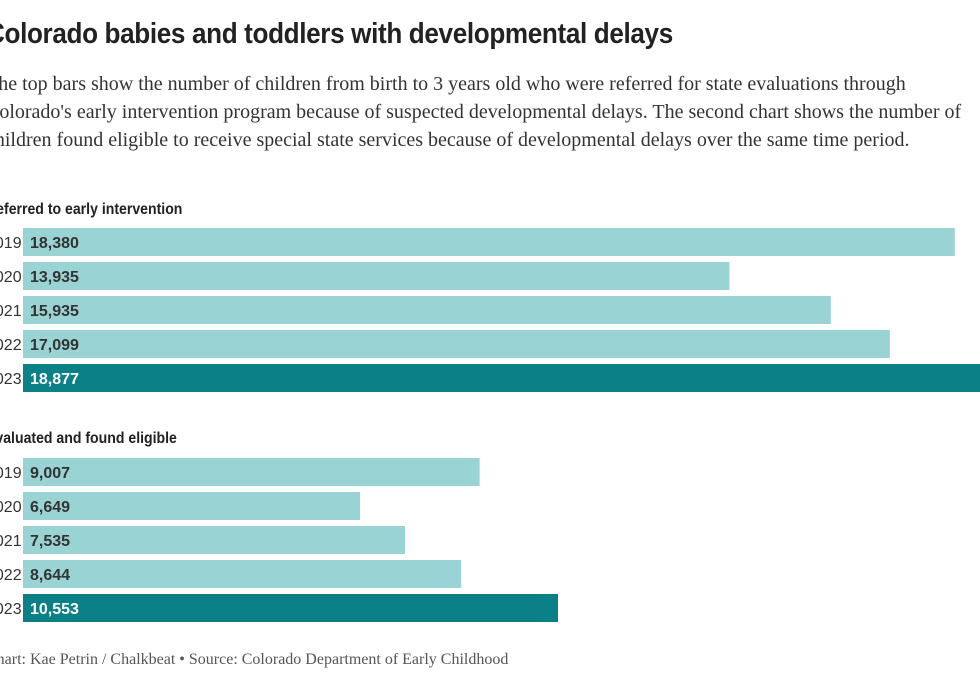 Image resolution: width=980 pixels, height=699 pixels. I want to click on value-label-eligible-2019: 9,007, so click(50, 473).